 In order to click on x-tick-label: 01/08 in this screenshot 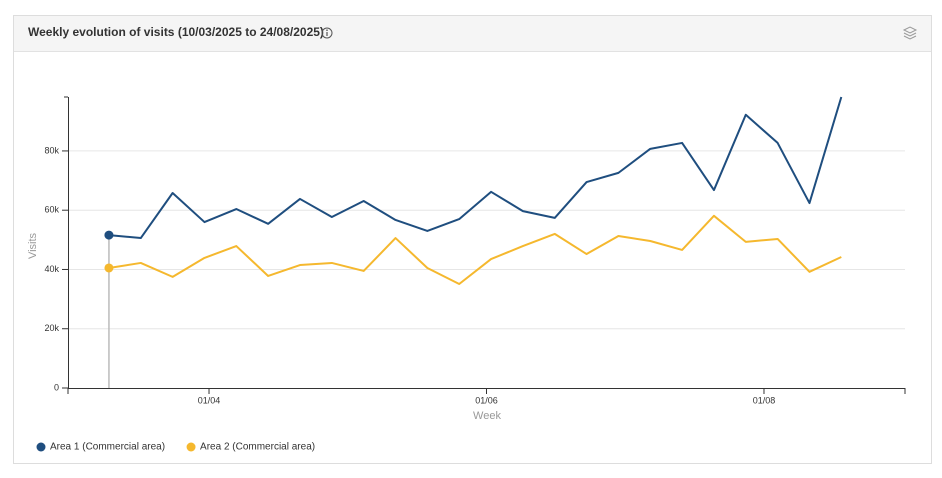, I will do `click(764, 400)`.